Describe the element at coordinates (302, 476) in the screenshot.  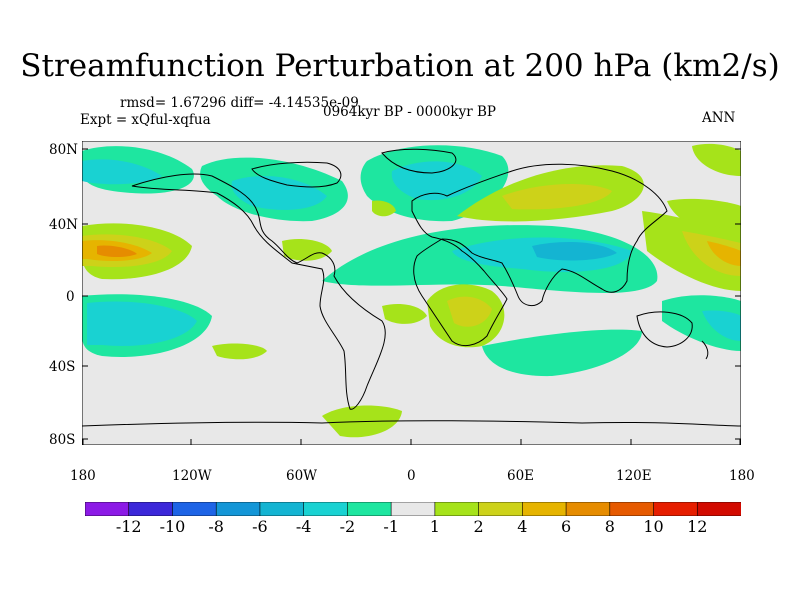
I see `lon-tick-60w: 60W` at that location.